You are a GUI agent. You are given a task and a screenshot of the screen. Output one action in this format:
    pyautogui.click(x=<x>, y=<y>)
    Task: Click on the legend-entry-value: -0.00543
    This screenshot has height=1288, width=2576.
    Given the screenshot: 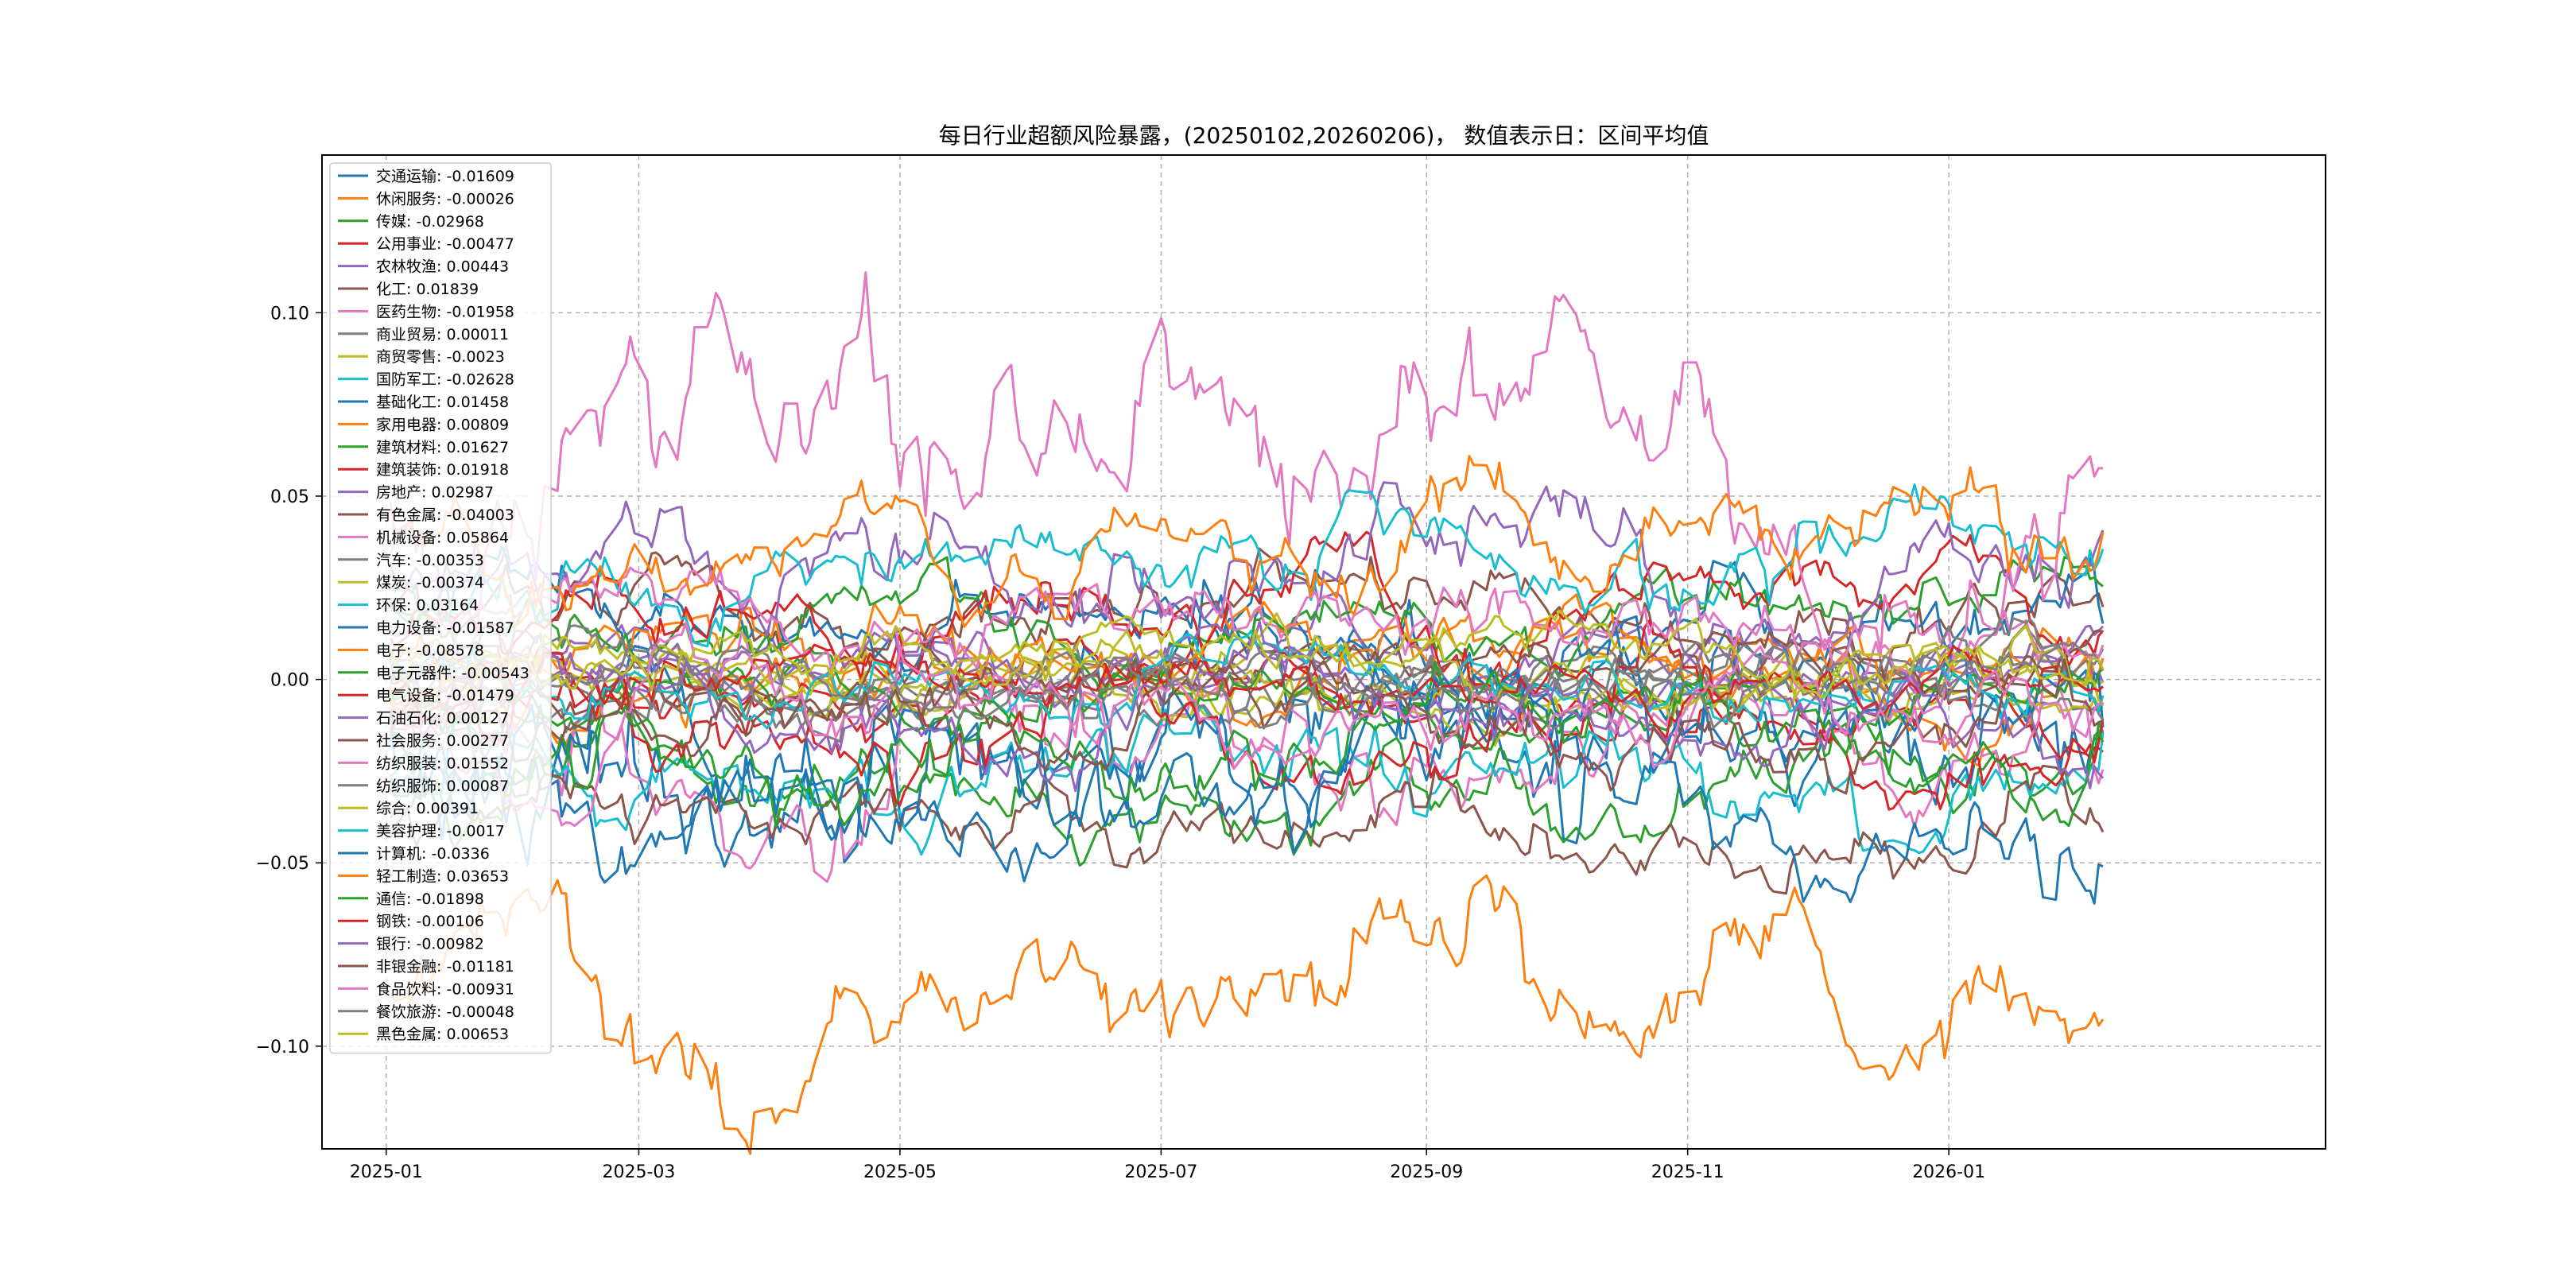 What is the action you would take?
    pyautogui.click(x=495, y=673)
    